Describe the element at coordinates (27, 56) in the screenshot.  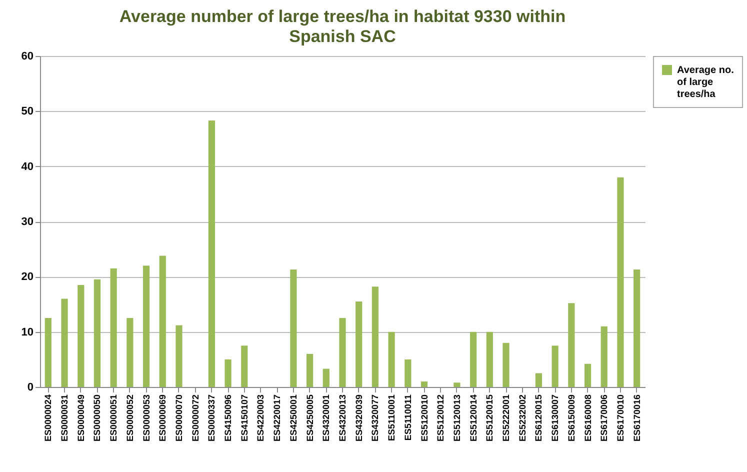
I see `y-tick-label: 60` at that location.